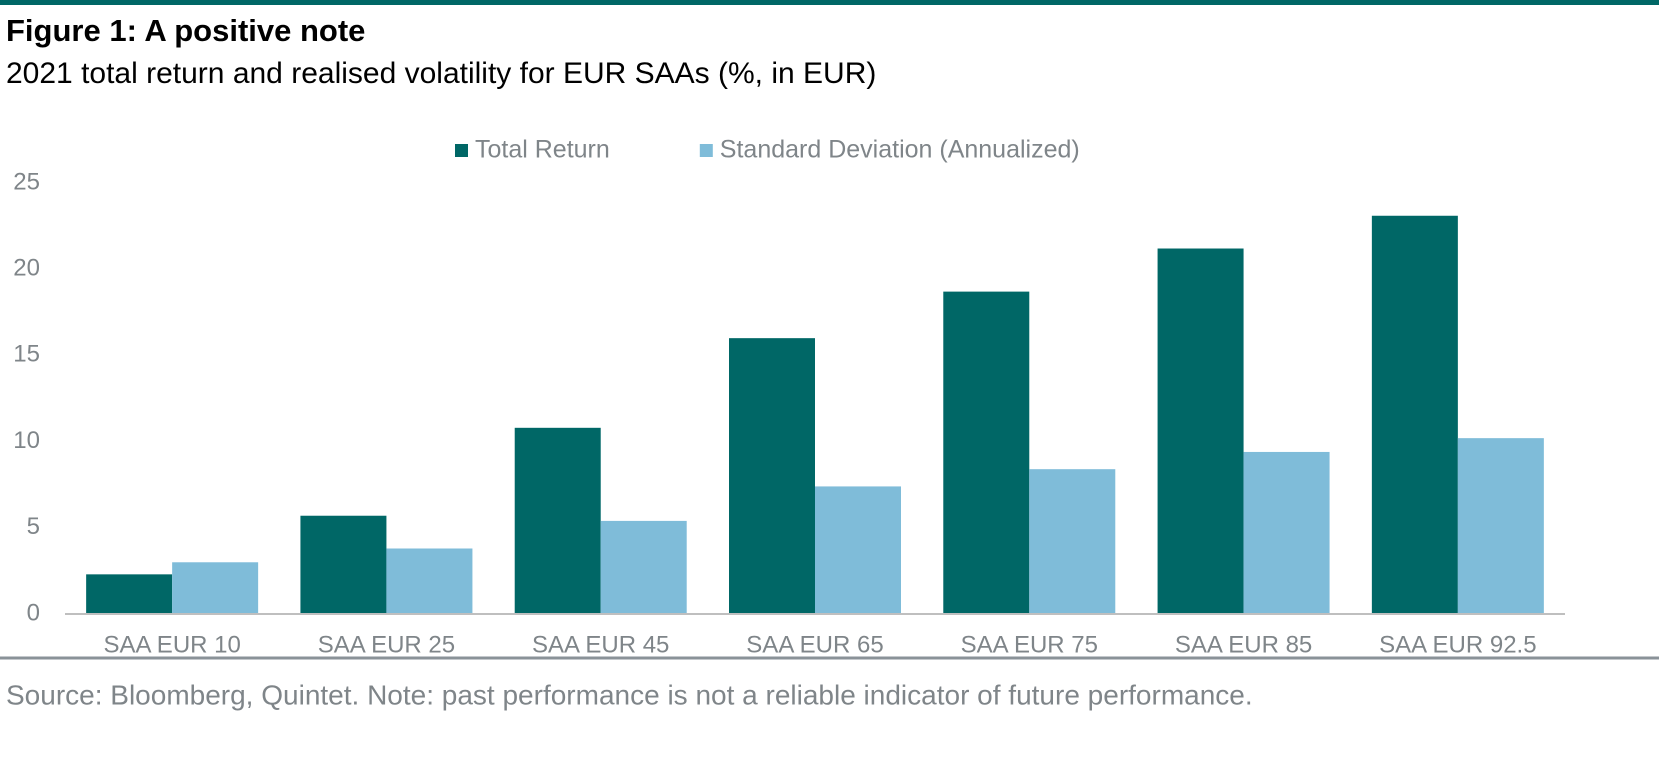 Image resolution: width=1659 pixels, height=761 pixels. What do you see at coordinates (26, 354) in the screenshot?
I see `y-tick-label: 15` at bounding box center [26, 354].